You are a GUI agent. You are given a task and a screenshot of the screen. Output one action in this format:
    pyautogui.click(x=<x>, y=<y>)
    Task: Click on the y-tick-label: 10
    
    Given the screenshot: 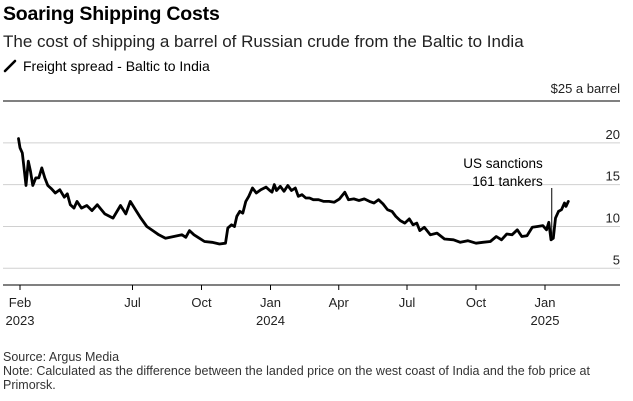 What is the action you would take?
    pyautogui.click(x=613, y=217)
    